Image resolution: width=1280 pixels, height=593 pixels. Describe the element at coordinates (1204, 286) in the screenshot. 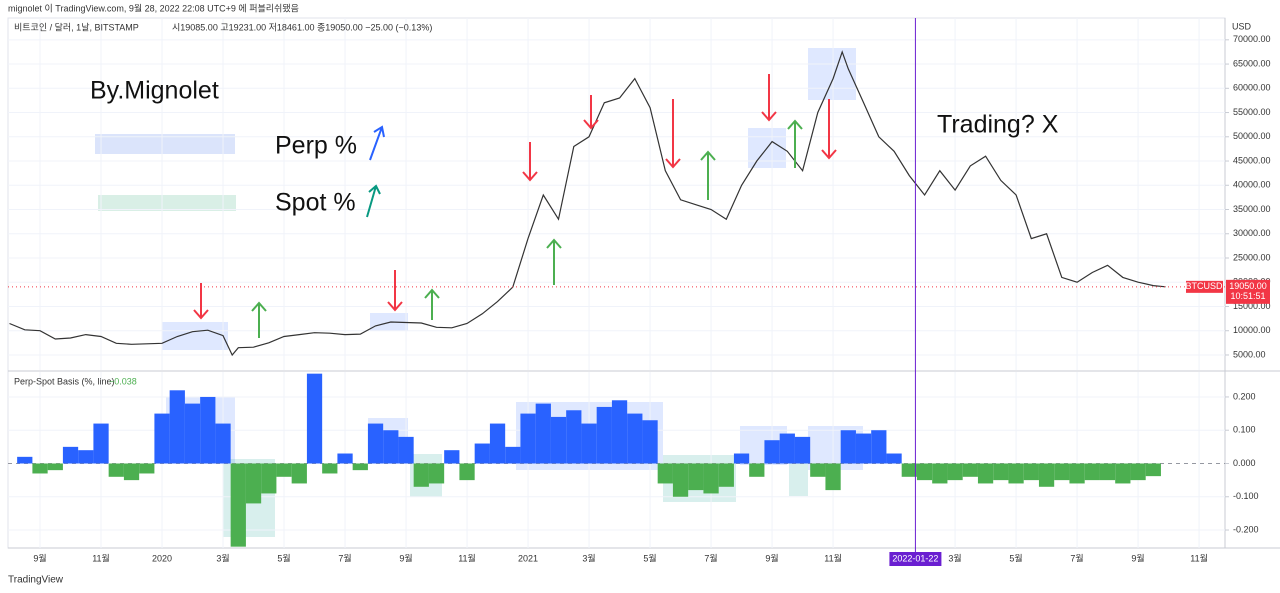

I see `symbol-tag` at that location.